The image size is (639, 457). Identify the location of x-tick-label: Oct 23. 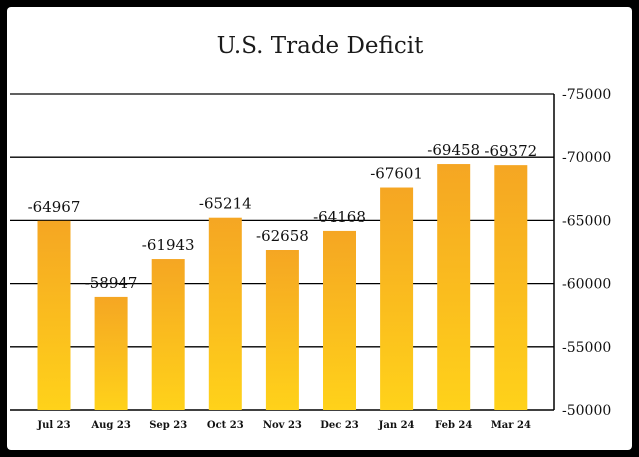
(225, 425).